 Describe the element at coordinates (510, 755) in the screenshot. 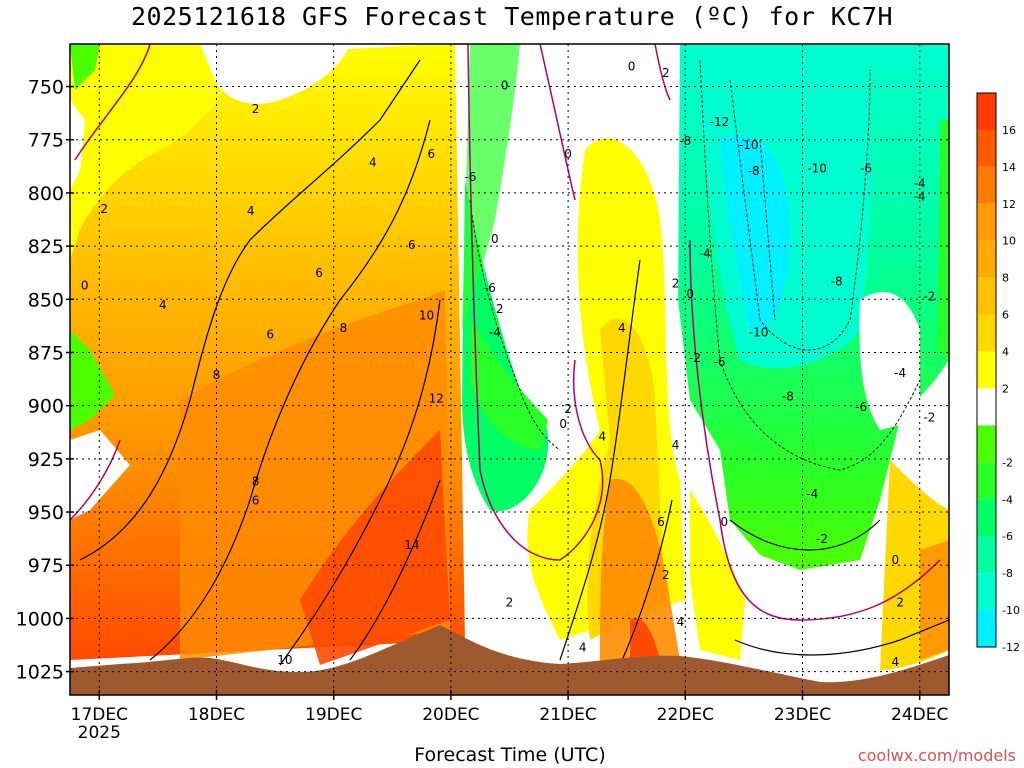

I see `x-axis-label: Forecast Time (UTC)` at that location.